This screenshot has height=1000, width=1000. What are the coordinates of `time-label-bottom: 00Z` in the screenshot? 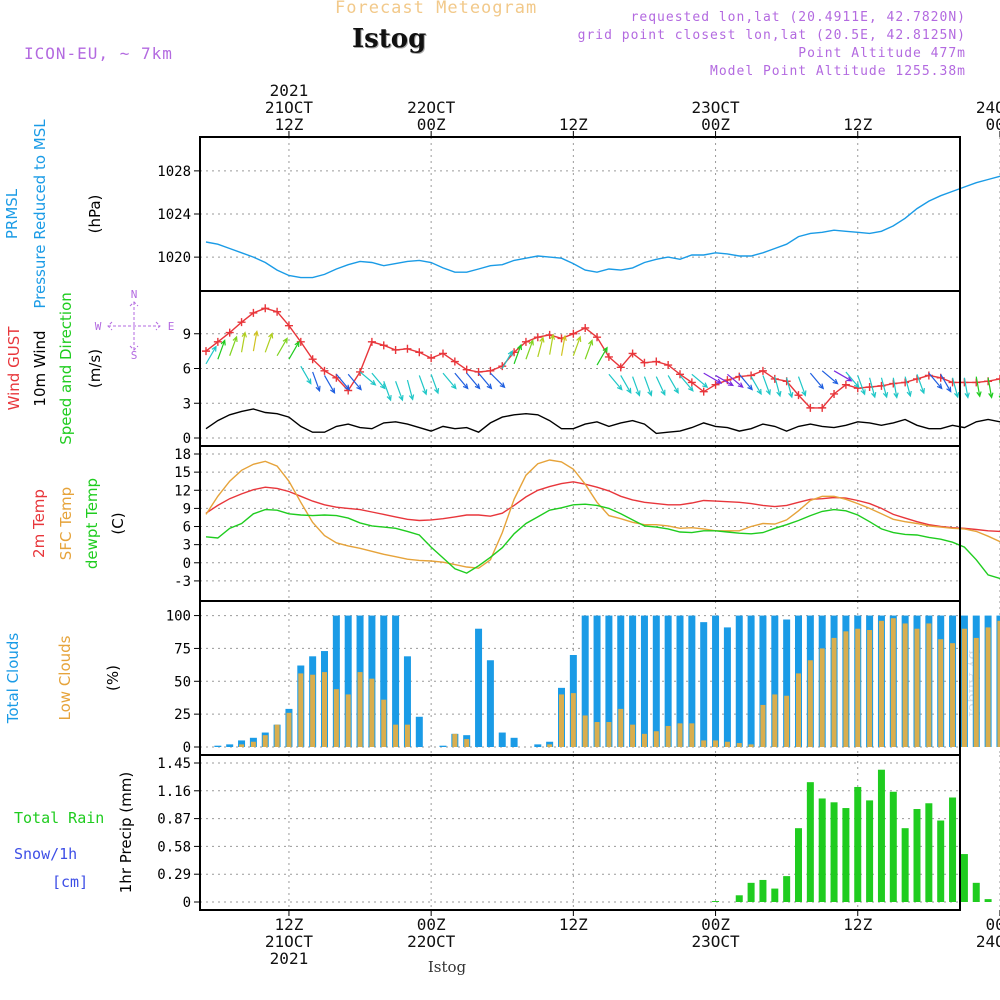 It's located at (431, 924).